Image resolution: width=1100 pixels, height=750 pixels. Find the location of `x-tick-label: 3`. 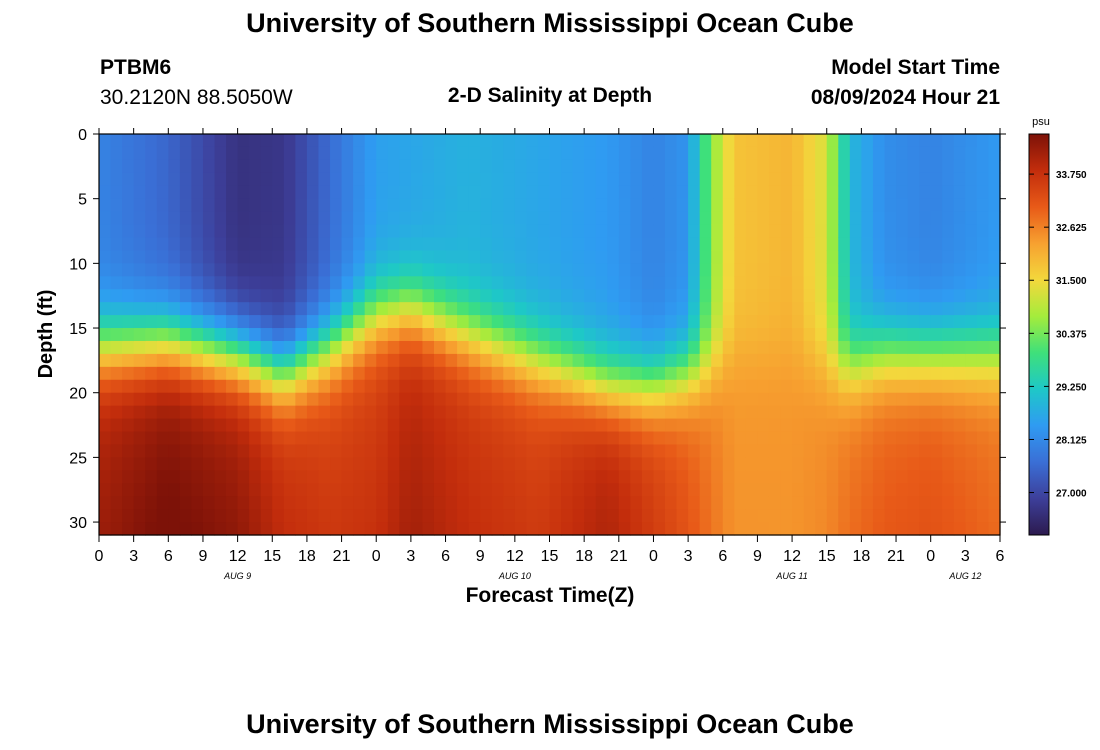

x-tick-label: 3 is located at coordinates (688, 556).